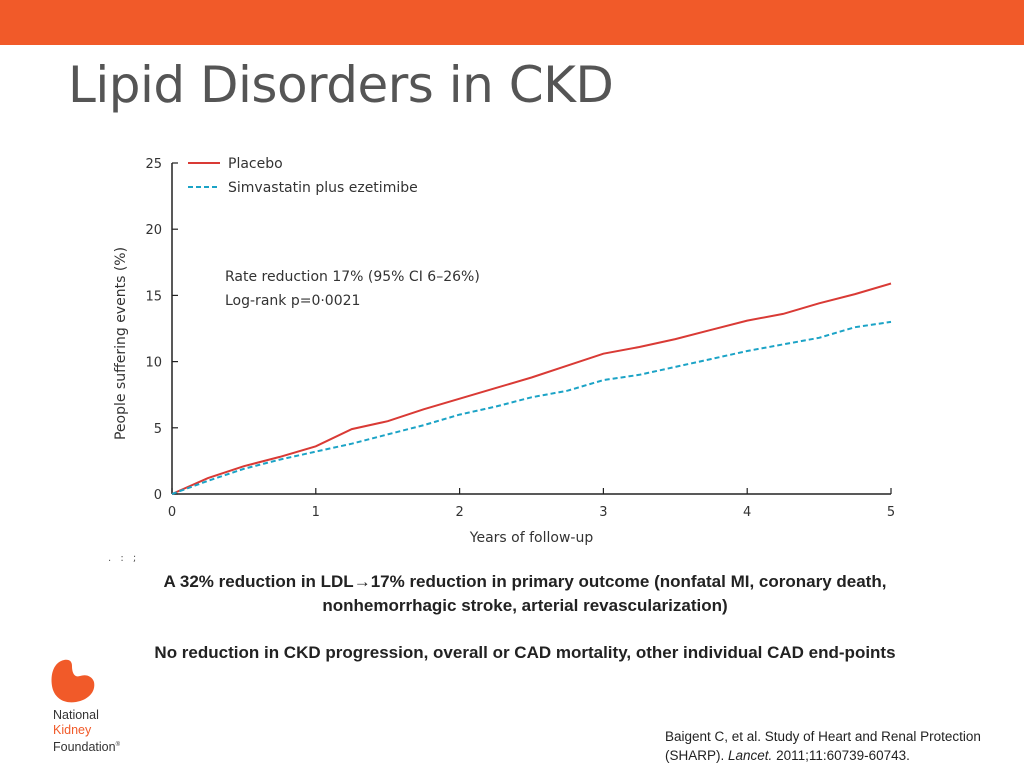  I want to click on logo-line-kidney: Kidney, so click(72, 730).